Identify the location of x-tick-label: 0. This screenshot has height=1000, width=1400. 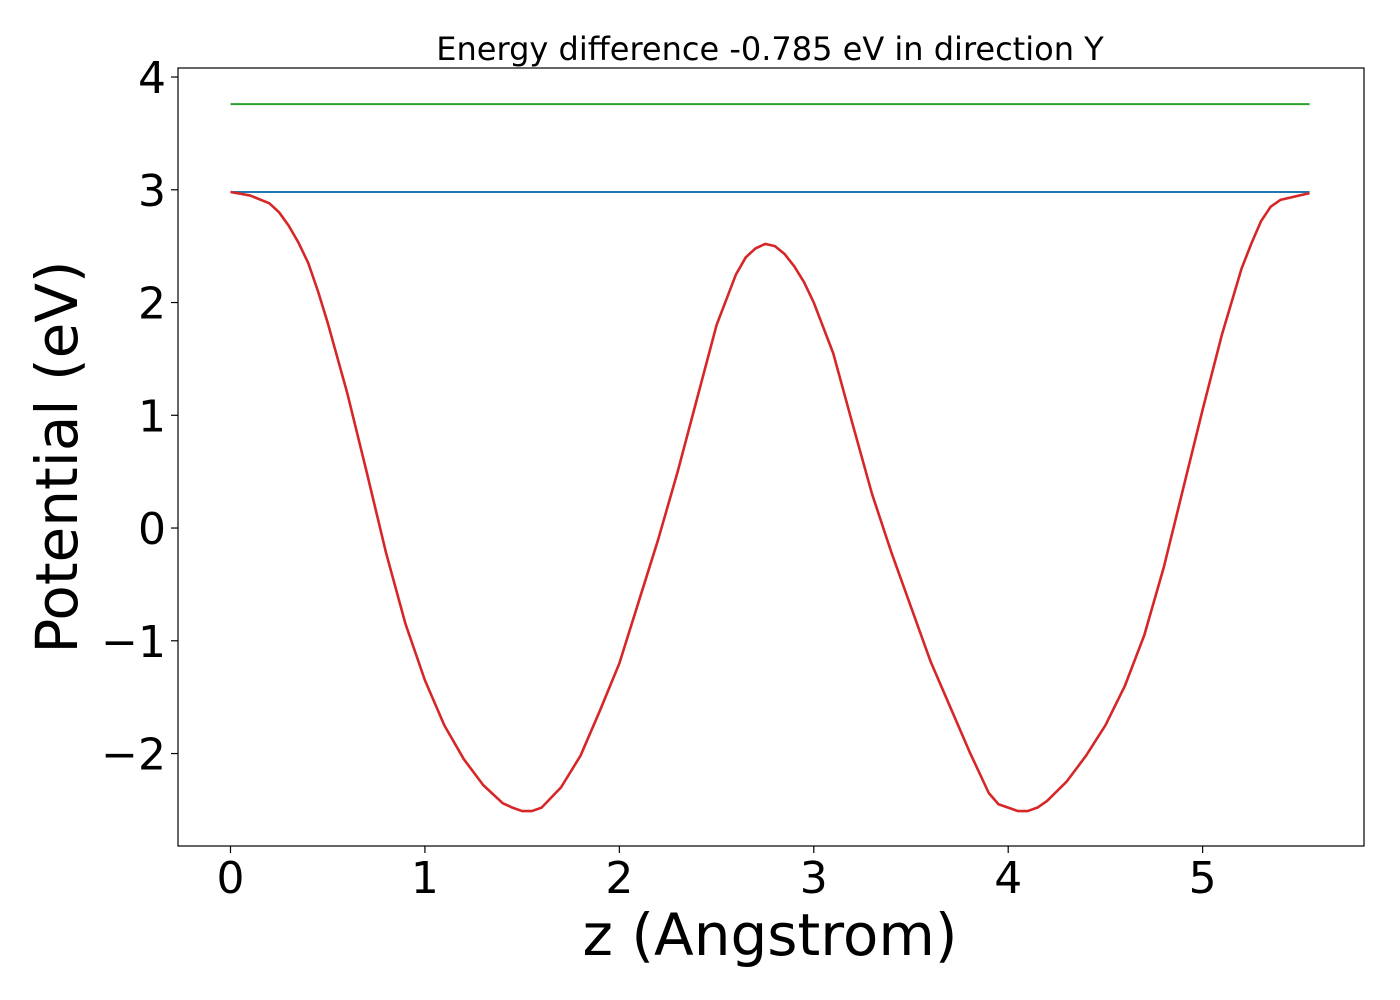
(230, 878).